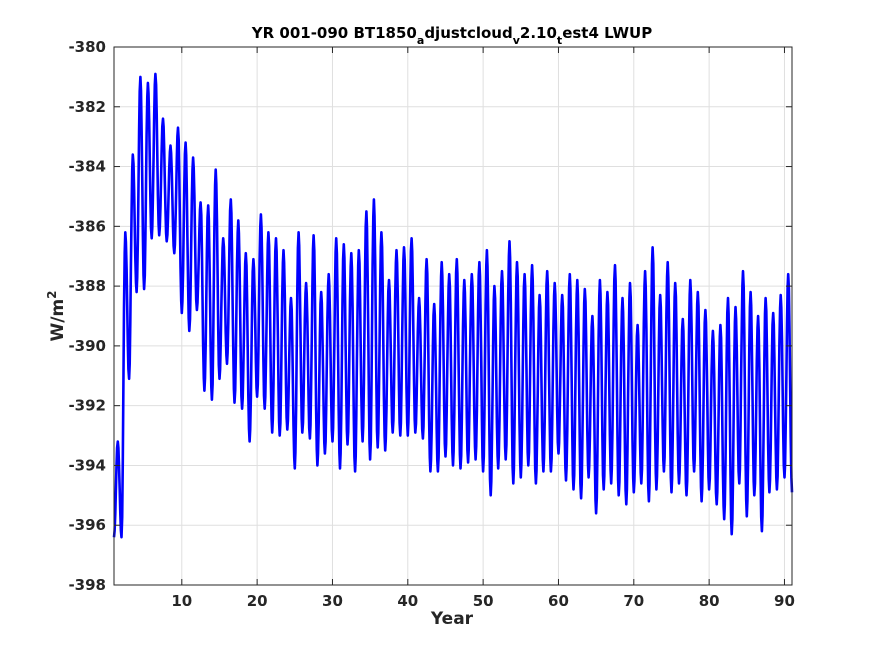 The image size is (875, 656). Describe the element at coordinates (483, 601) in the screenshot. I see `x-tick-label: 50` at that location.